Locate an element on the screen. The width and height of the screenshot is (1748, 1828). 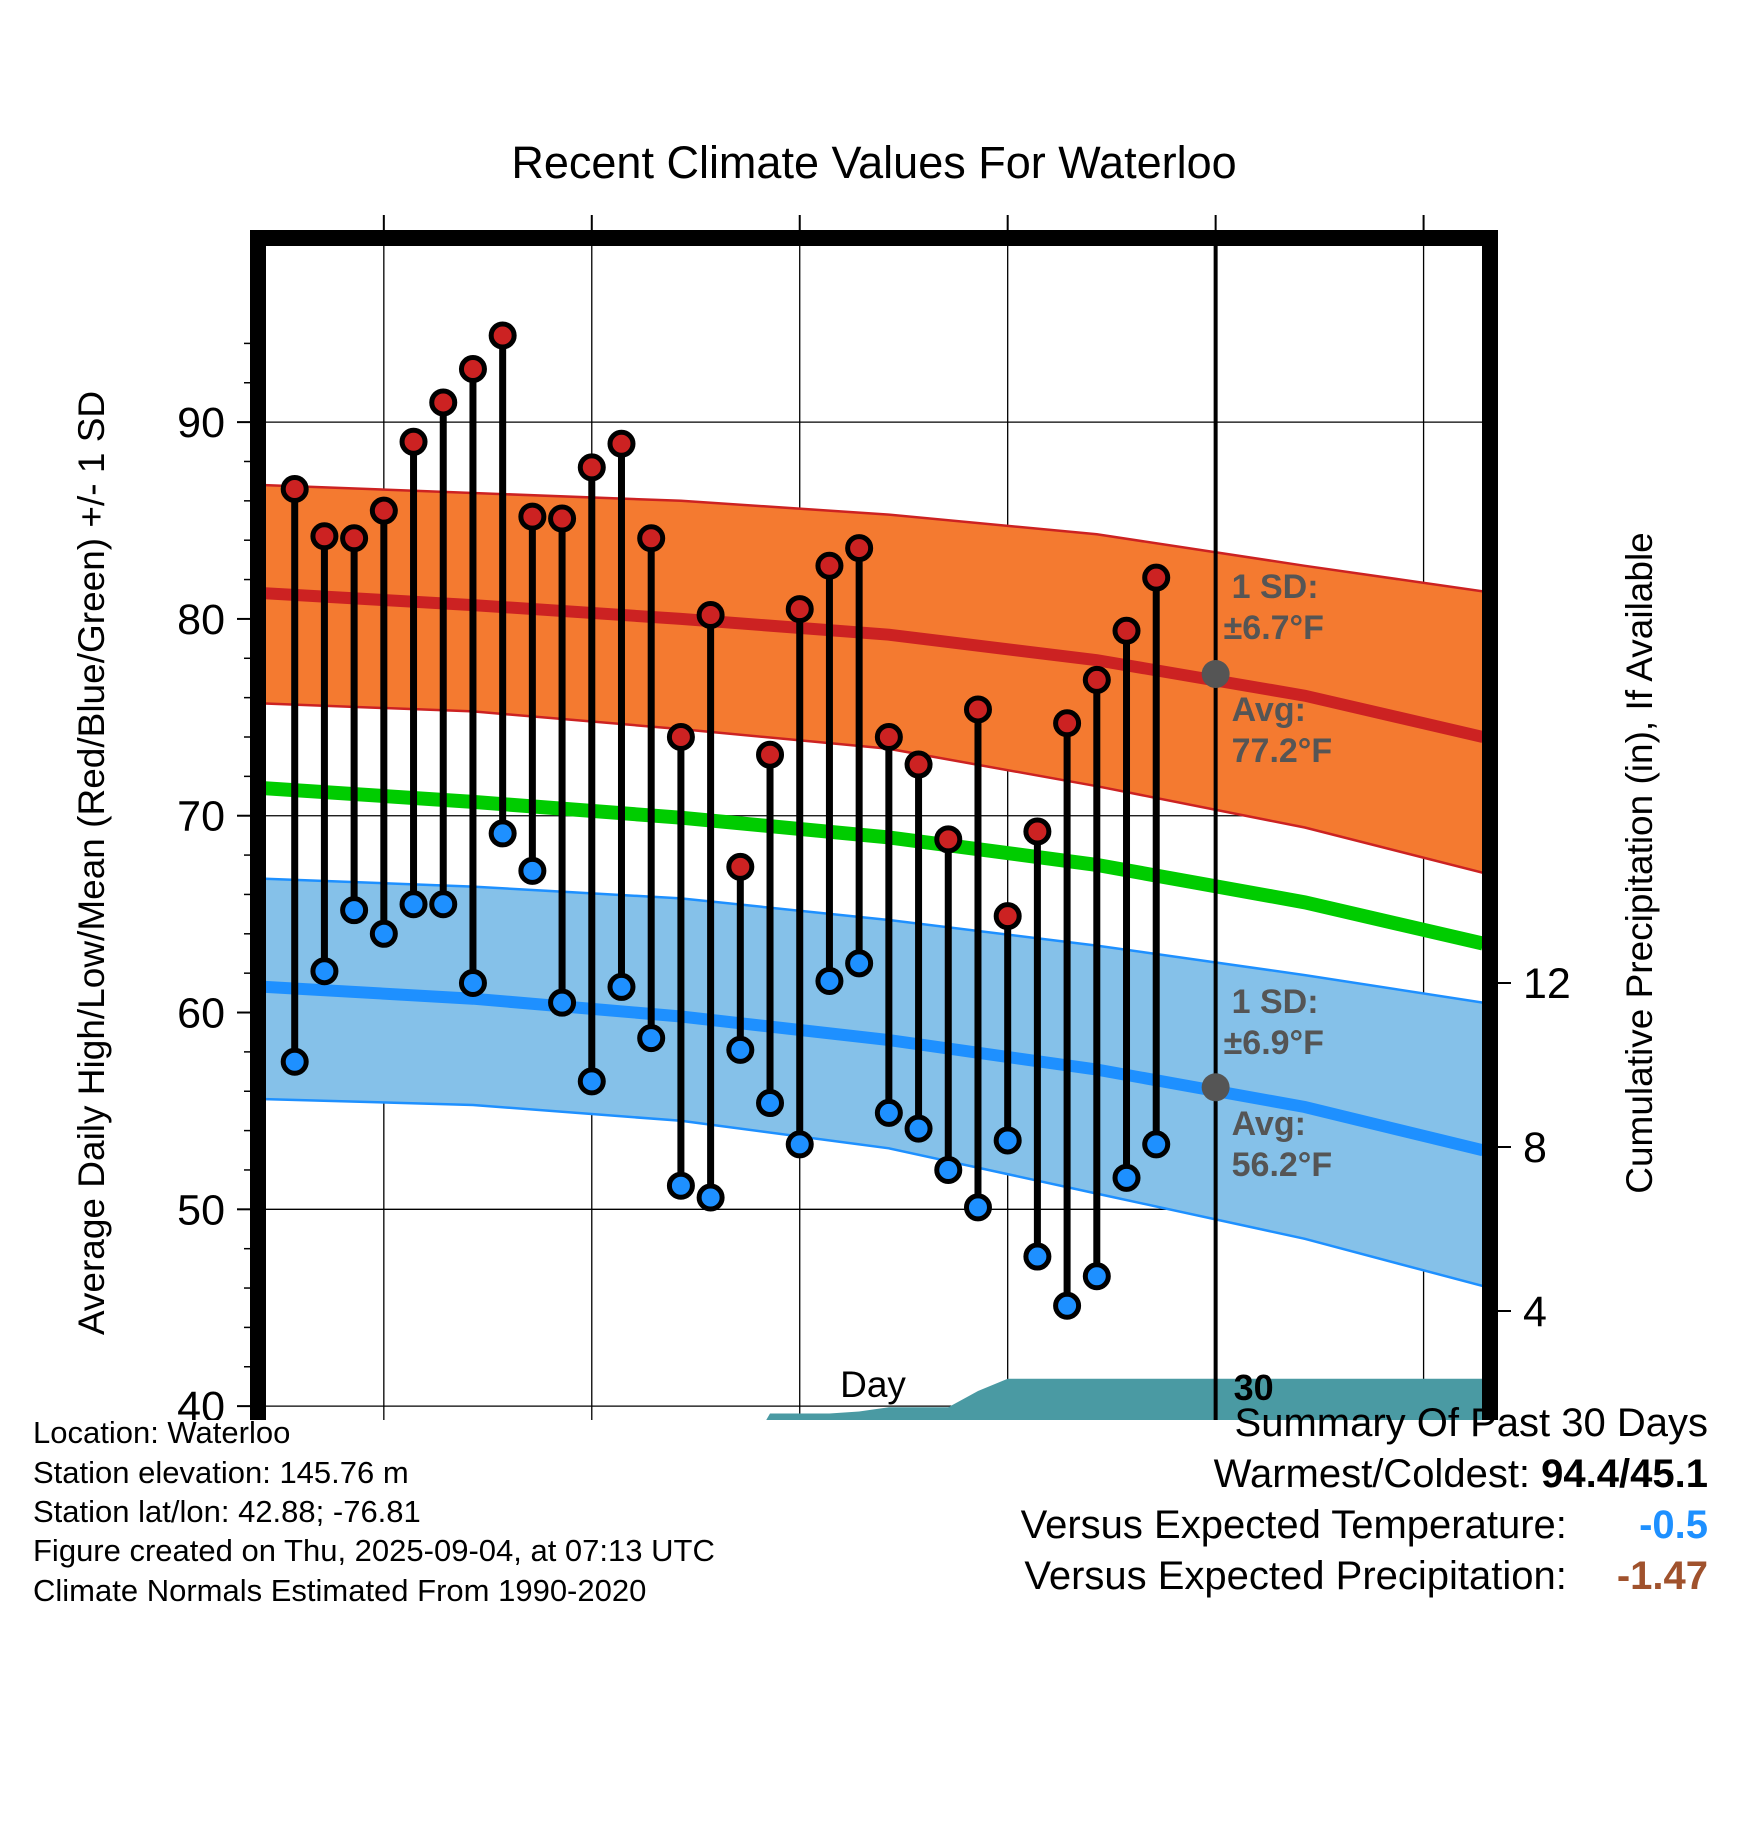
precip-value: -1.47 is located at coordinates (1662, 1576).